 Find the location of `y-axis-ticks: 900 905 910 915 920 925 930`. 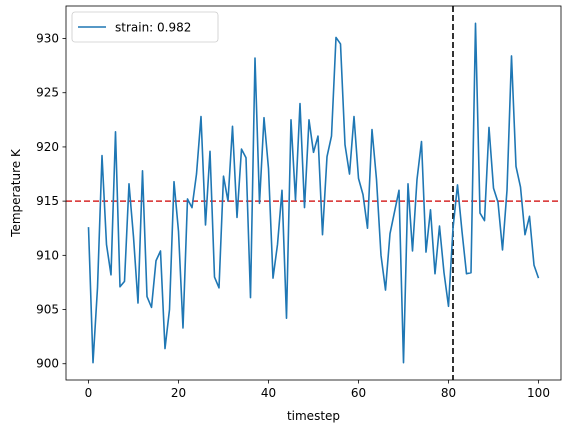

y-axis-ticks: 900 905 910 915 920 925 930 is located at coordinates (51, 201).